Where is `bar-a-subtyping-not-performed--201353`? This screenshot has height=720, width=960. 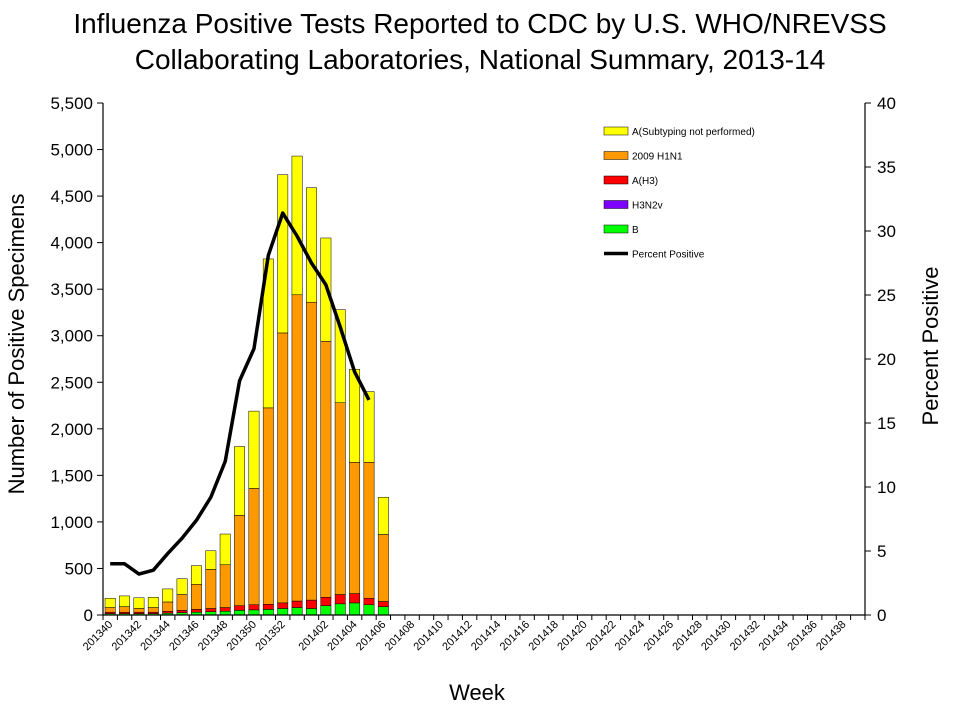
bar-a-subtyping-not-performed--201353 is located at coordinates (297, 225).